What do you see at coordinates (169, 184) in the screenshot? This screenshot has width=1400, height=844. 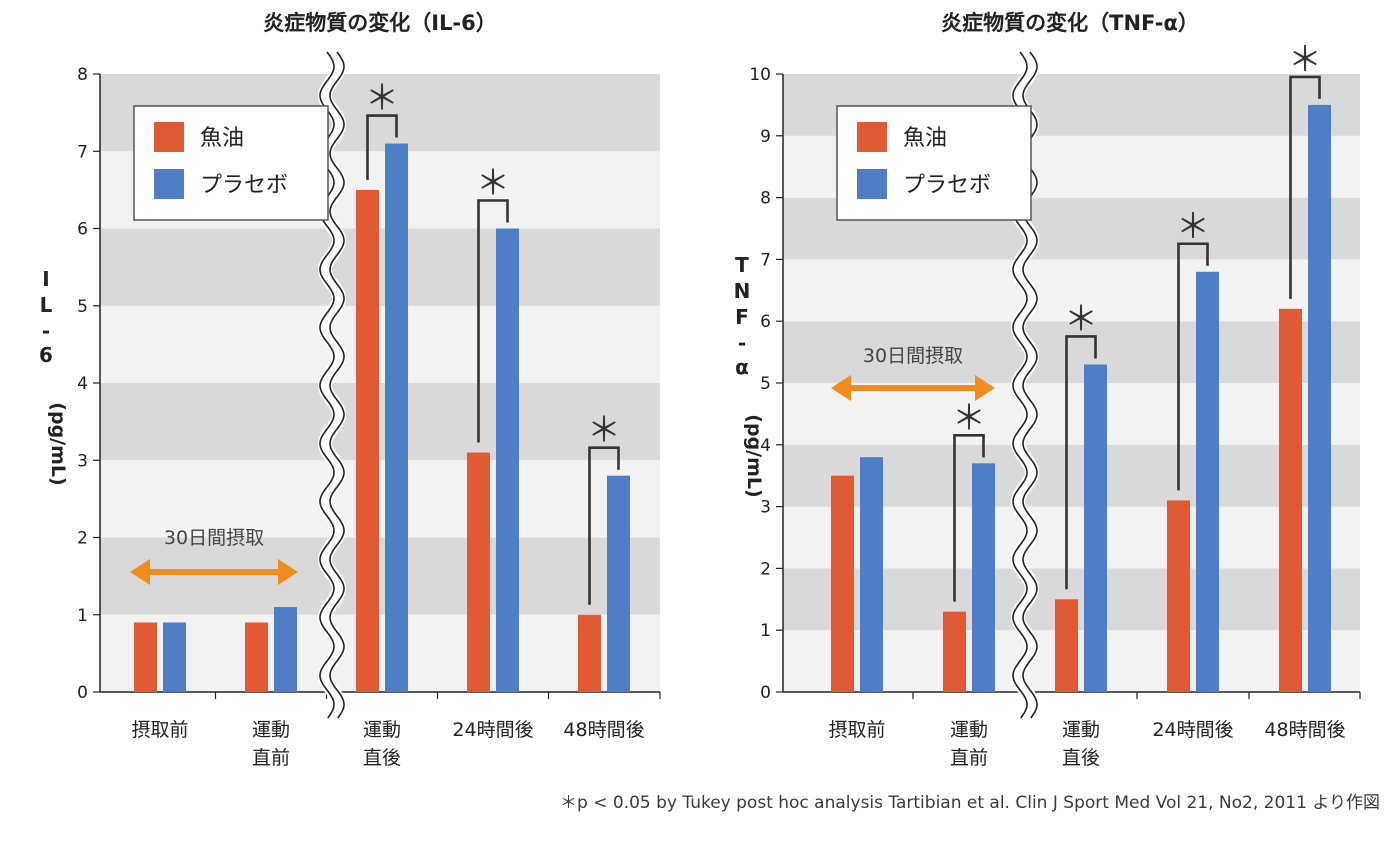 I see `legend-swatch-placebo` at bounding box center [169, 184].